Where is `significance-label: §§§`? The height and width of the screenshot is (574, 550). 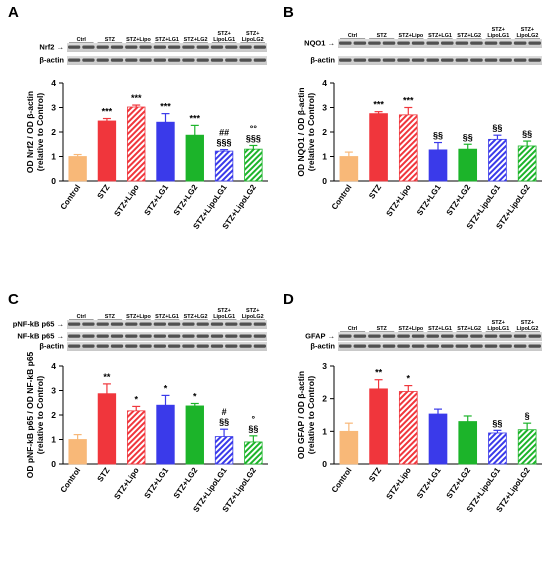 significance-label: §§§ is located at coordinates (224, 143).